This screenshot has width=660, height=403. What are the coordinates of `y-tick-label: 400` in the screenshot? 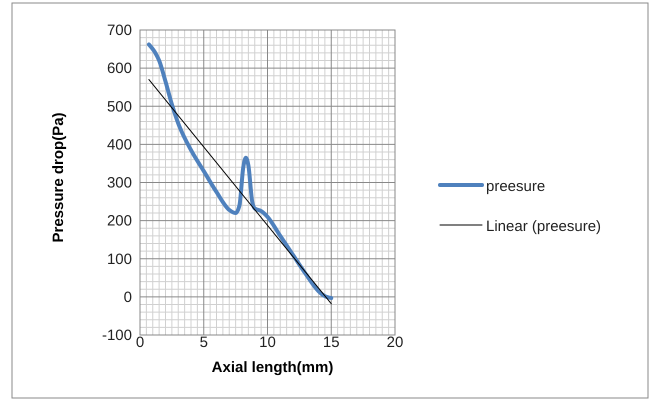 It's located at (119, 145).